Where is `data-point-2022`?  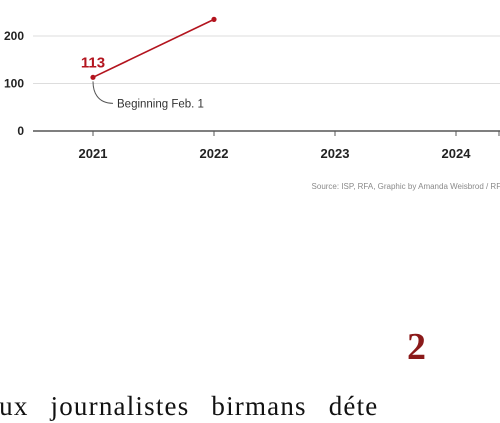 data-point-2022 is located at coordinates (214, 19).